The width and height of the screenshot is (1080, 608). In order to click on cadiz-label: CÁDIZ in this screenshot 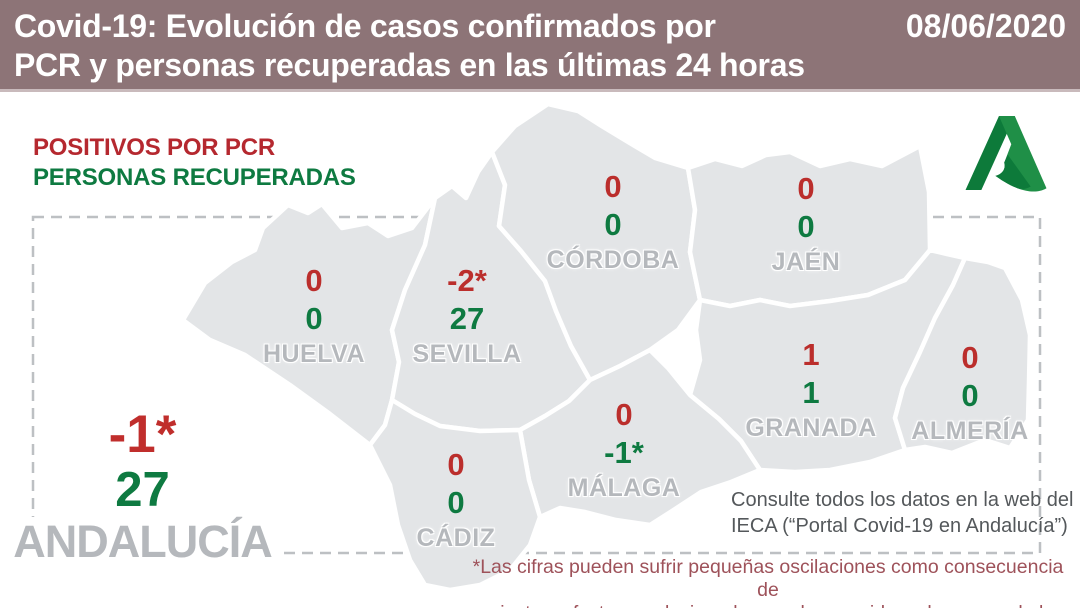, I will do `click(456, 538)`.